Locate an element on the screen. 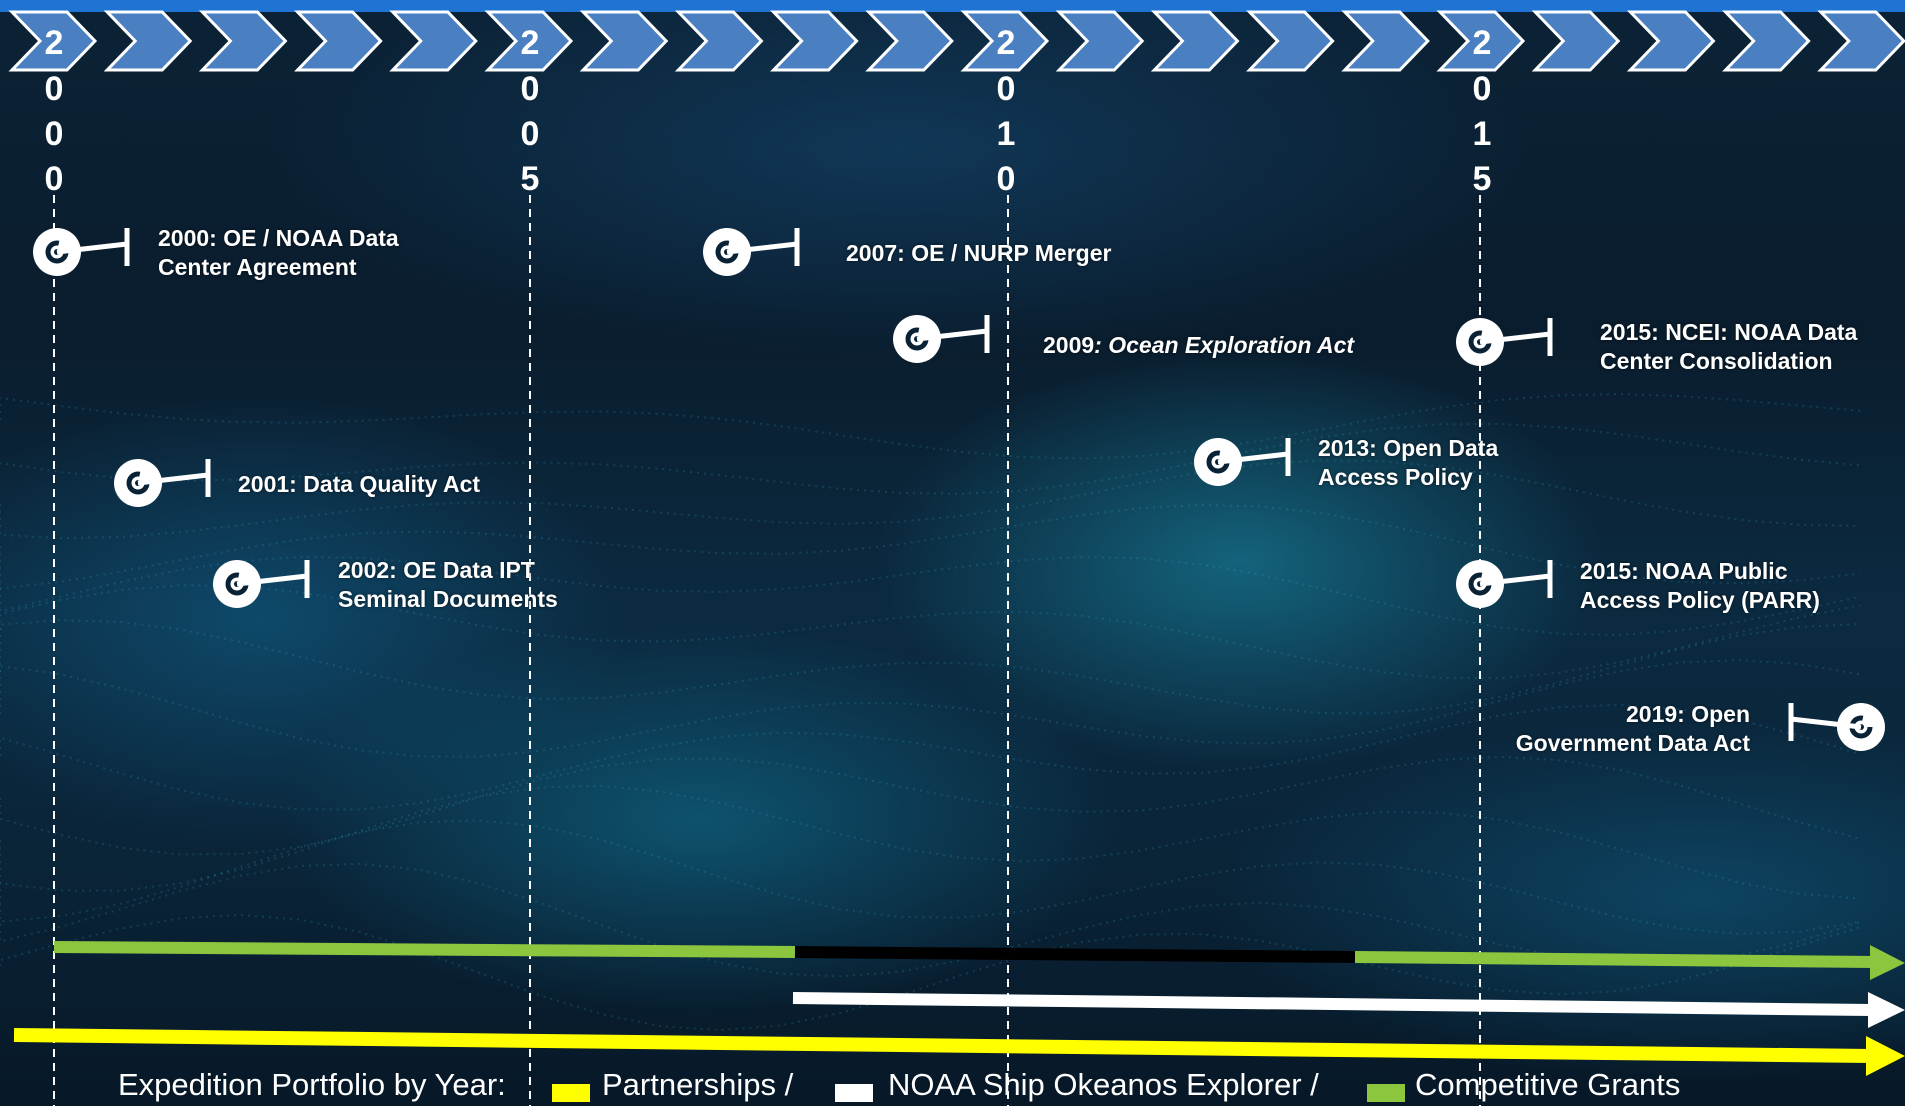 The width and height of the screenshot is (1905, 1106). event-line: Access Policy is located at coordinates (1395, 477).